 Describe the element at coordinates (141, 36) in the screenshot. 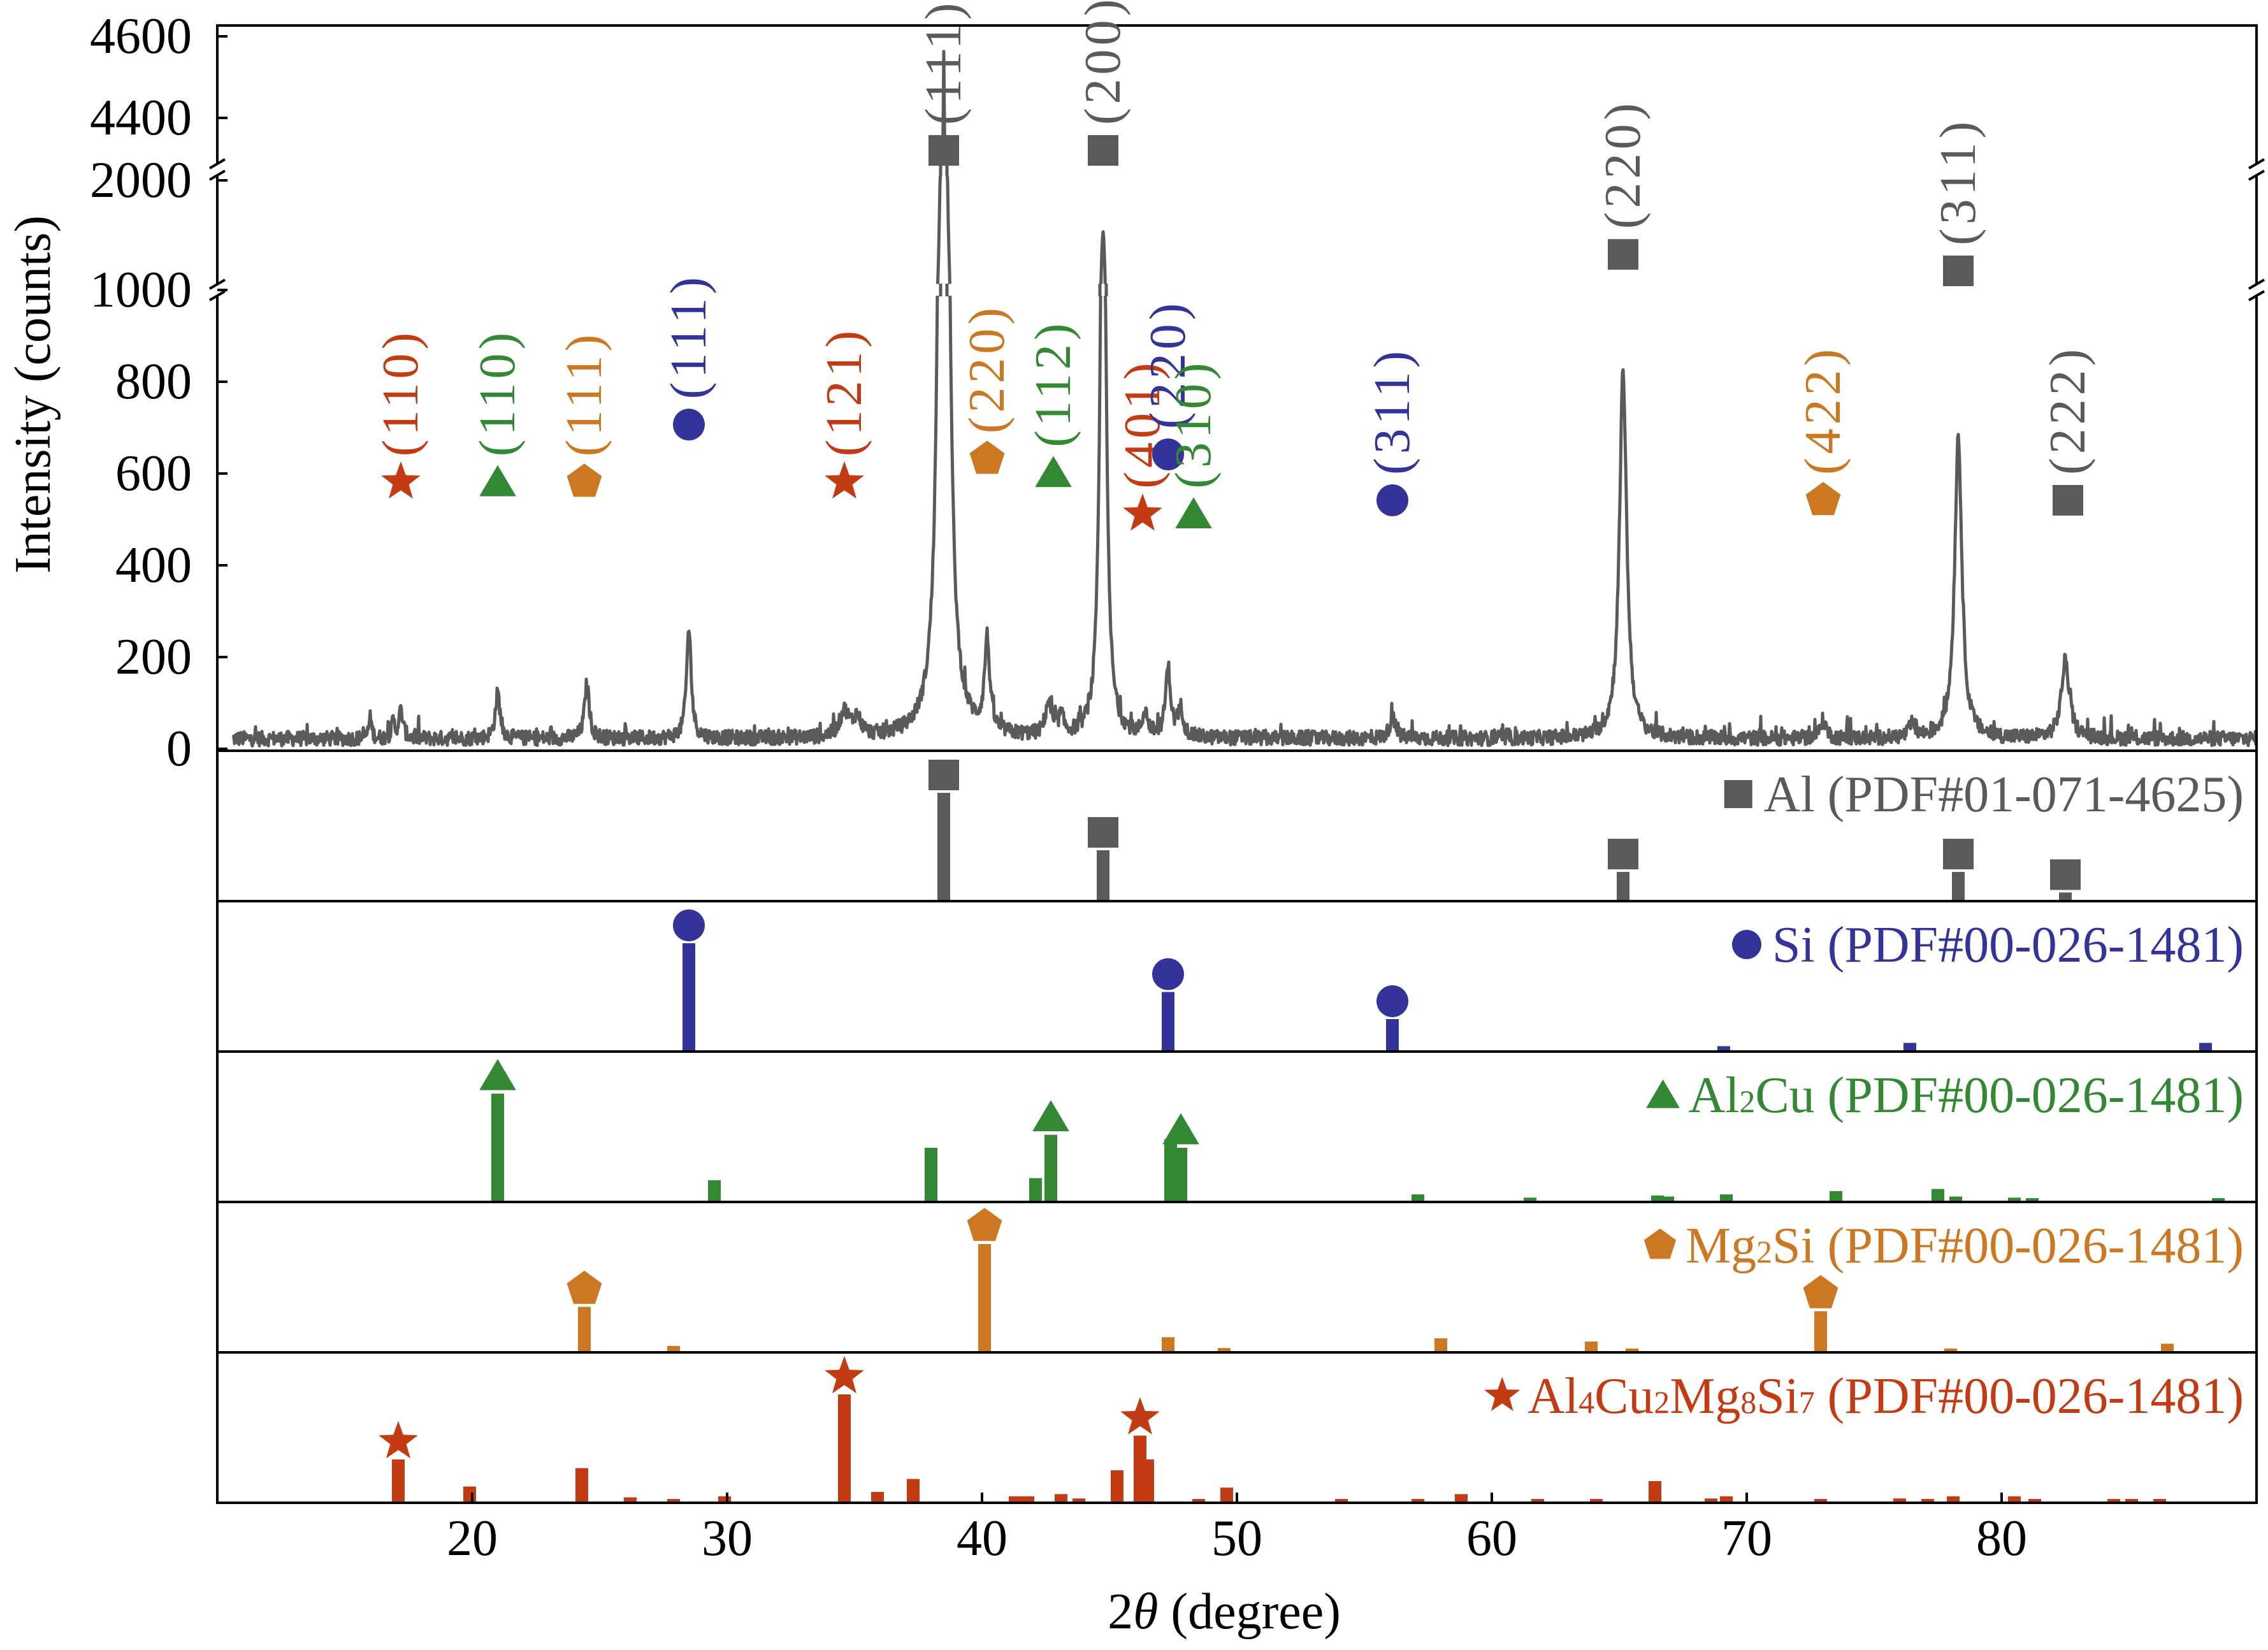

I see `y-tick-label: 4600` at that location.